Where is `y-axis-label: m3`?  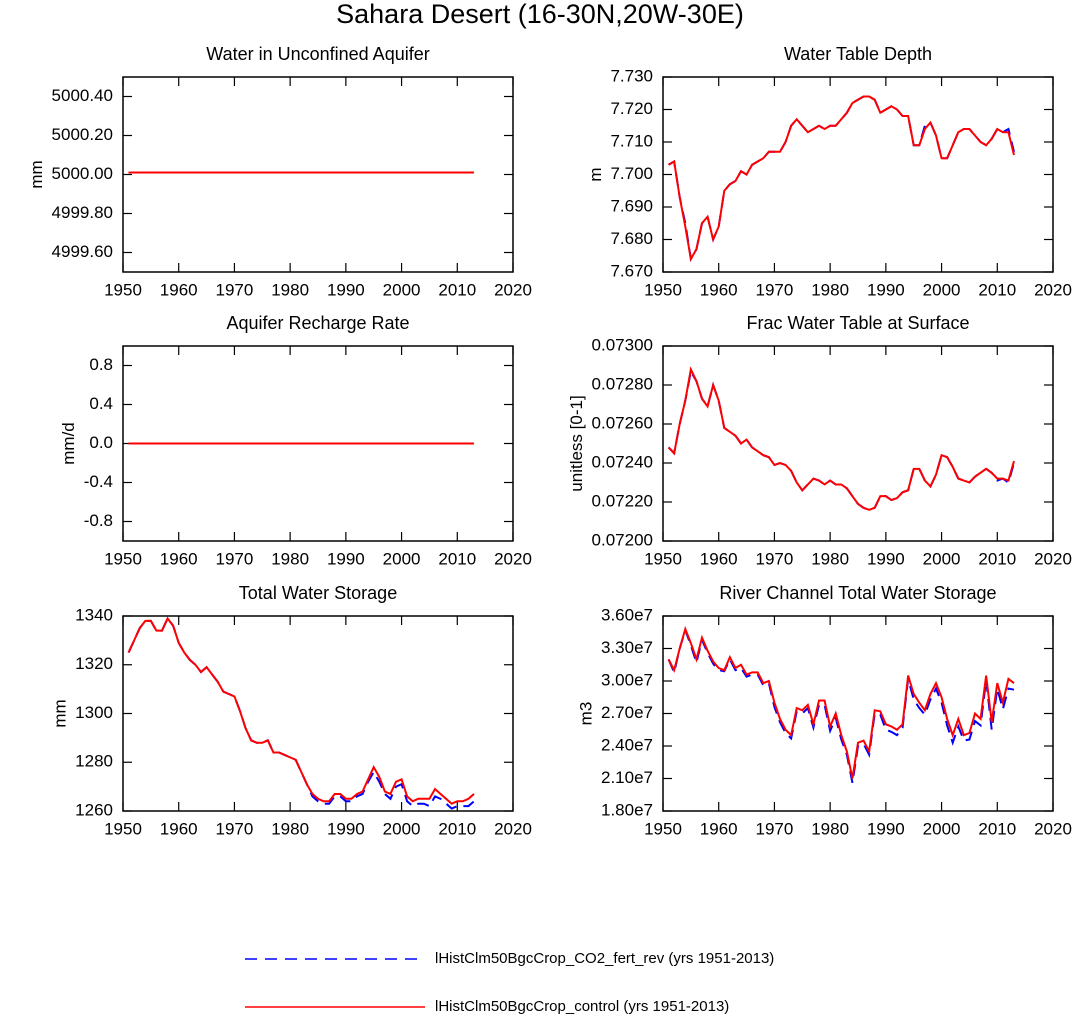
y-axis-label: m3 is located at coordinates (585, 714).